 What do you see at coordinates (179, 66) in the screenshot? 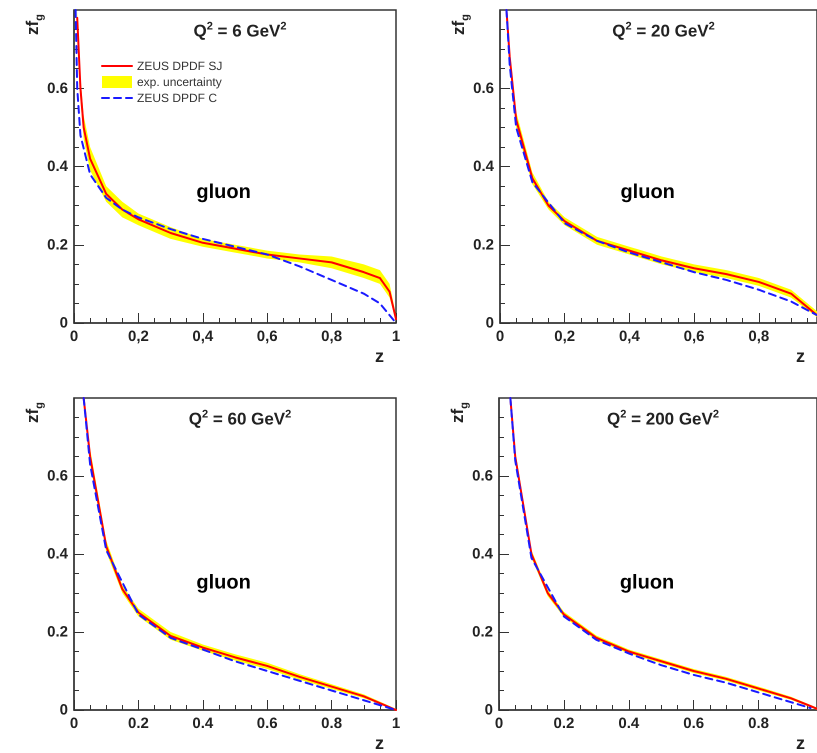
I see `legend-label: ZEUS DPDF SJ` at bounding box center [179, 66].